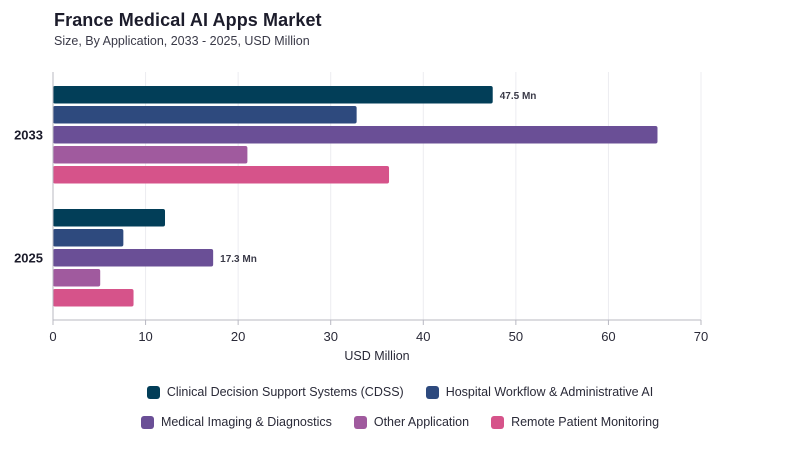 This screenshot has width=800, height=450. Describe the element at coordinates (52, 336) in the screenshot. I see `x-tick-label-0: 0` at that location.